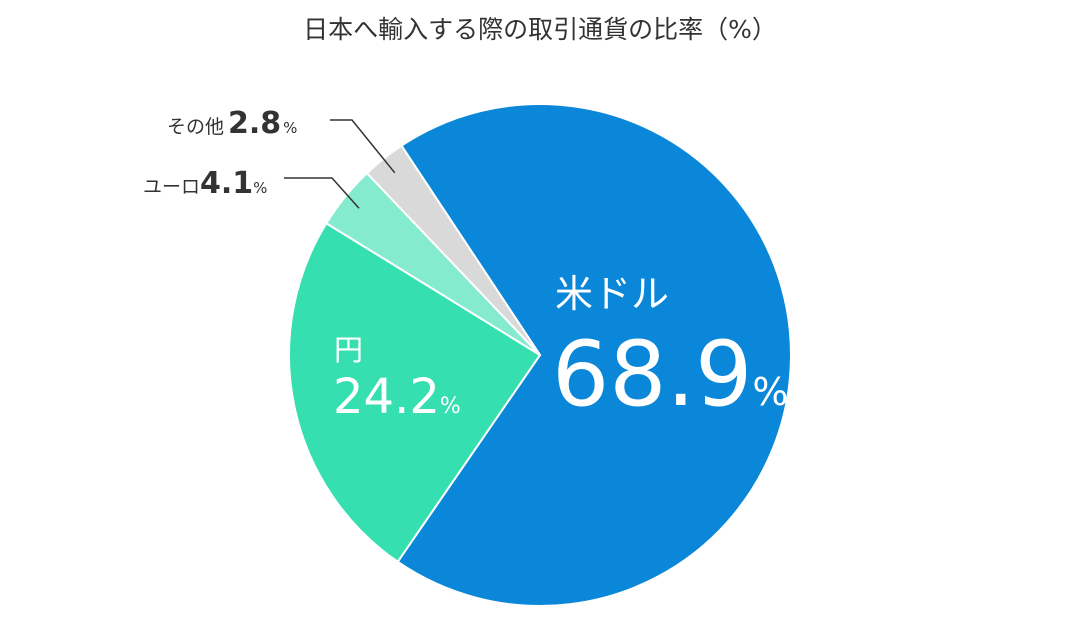 Image resolution: width=1080 pixels, height=627 pixels. I want to click on leader-line-eur, so click(322, 193).